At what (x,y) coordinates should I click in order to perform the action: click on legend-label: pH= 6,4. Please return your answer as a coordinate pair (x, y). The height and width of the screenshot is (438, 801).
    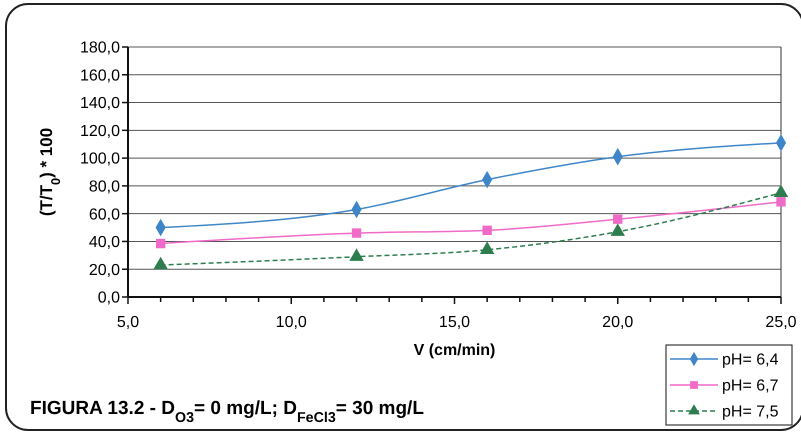
    Looking at the image, I should click on (750, 360).